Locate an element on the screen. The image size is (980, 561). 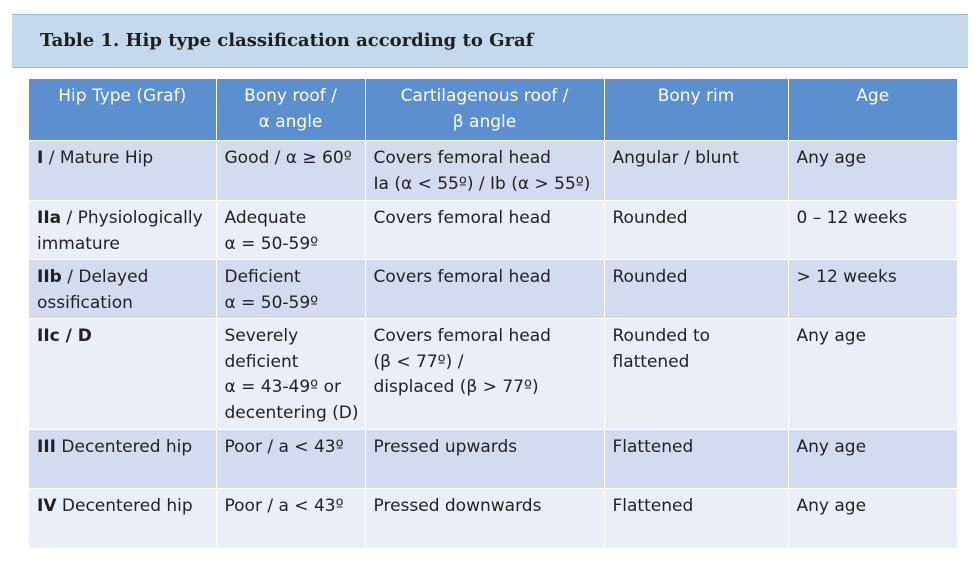
hip-type-line: IV Decentered hip is located at coordinates (122, 507).